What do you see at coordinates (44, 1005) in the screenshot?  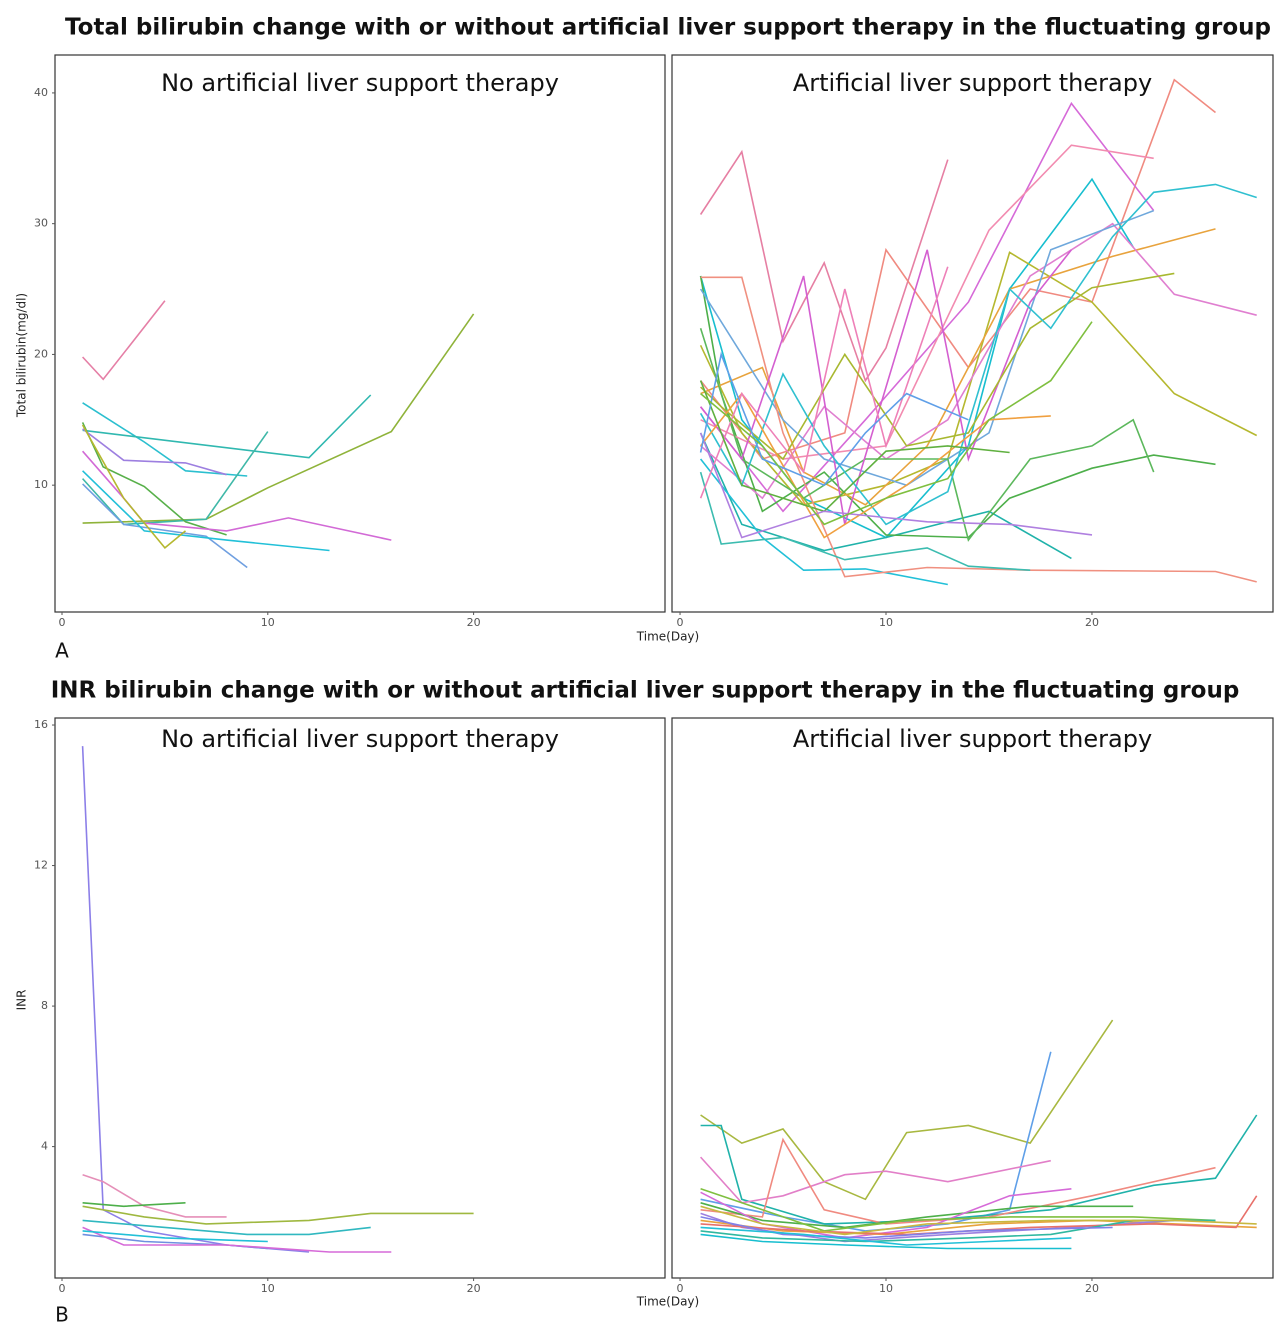 I see `y-tick-label: 8` at bounding box center [44, 1005].